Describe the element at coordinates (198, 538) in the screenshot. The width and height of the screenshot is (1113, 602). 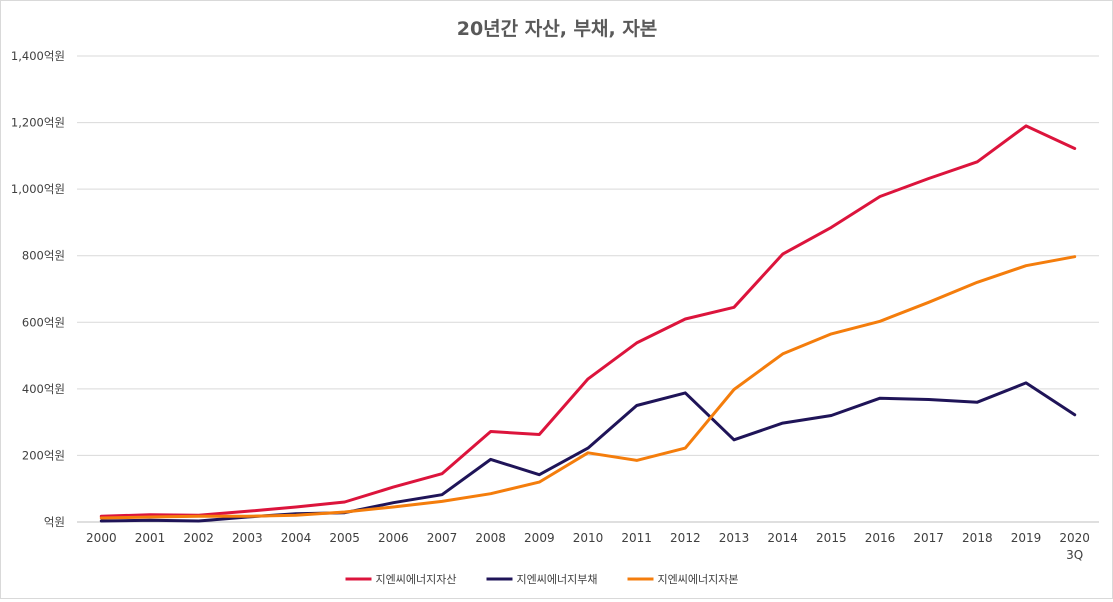
I see `x-tick-label: 2002` at that location.